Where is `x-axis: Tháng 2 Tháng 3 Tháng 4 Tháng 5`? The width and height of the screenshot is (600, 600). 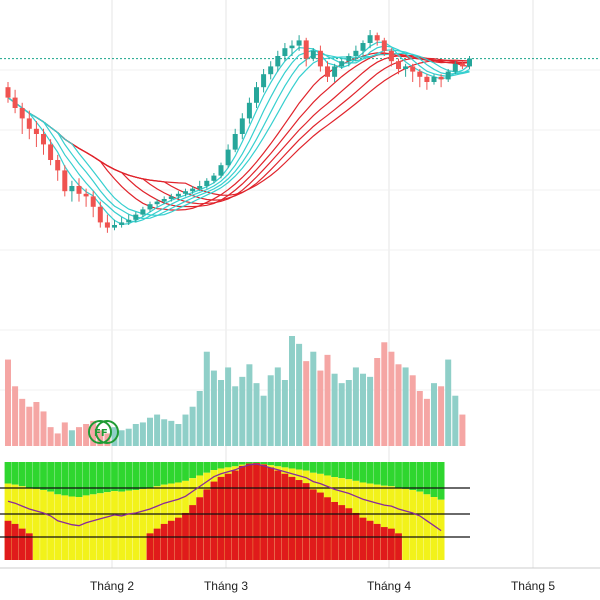 x-axis: Tháng 2 Tháng 3 Tháng 4 Tháng 5 is located at coordinates (322, 586).